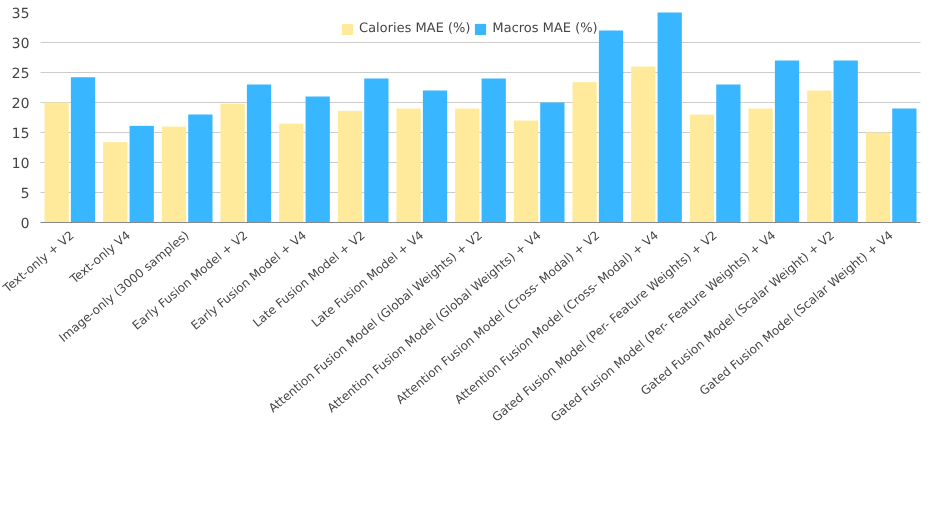 The image size is (936, 518). Describe the element at coordinates (21, 44) in the screenshot. I see `y-tick-label: 30` at that location.